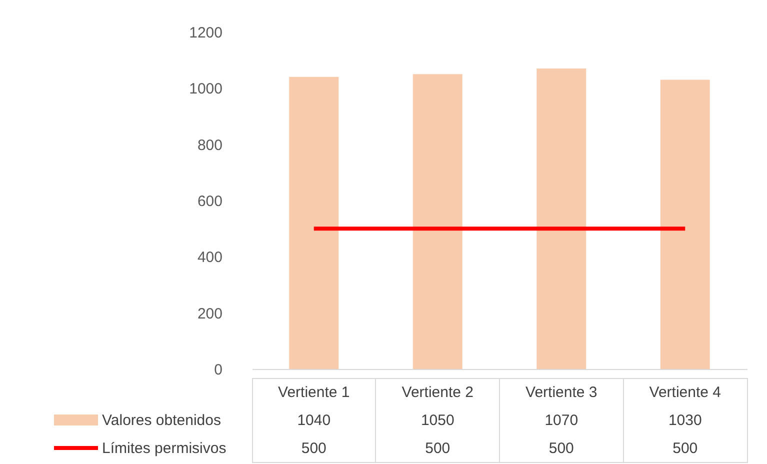  Describe the element at coordinates (161, 420) in the screenshot. I see `legend-label: Valores obtenidos` at that location.